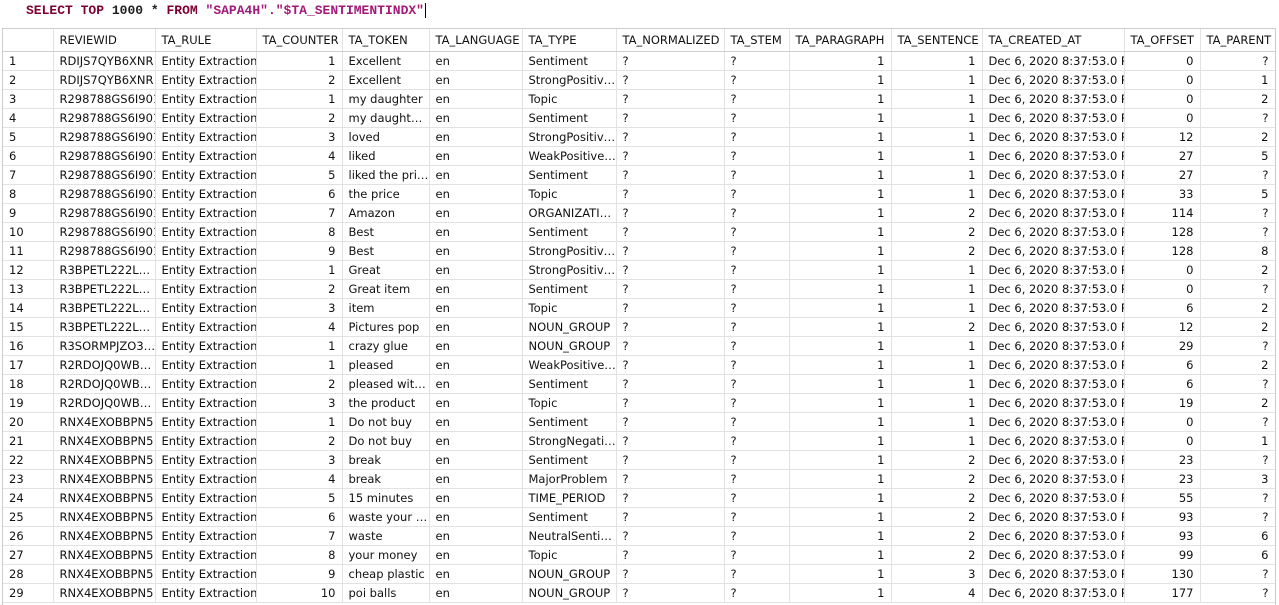 Image resolution: width=1279 pixels, height=605 pixels. What do you see at coordinates (1162, 156) in the screenshot?
I see `table-cell: 27` at bounding box center [1162, 156].